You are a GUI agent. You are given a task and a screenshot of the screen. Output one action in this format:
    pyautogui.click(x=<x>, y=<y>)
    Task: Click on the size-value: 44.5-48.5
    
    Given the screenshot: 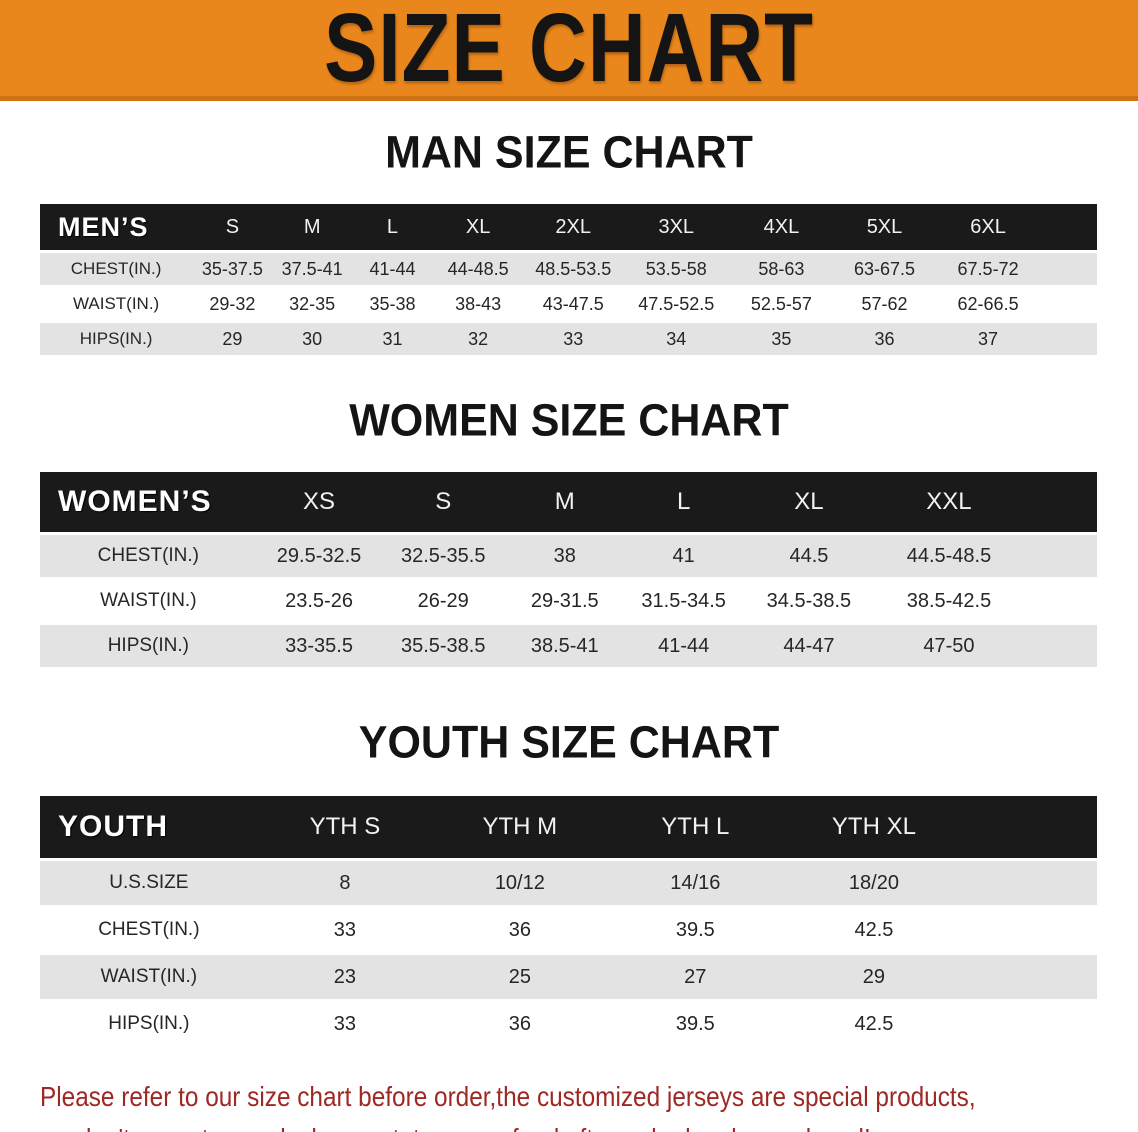 What is the action you would take?
    pyautogui.click(x=948, y=555)
    